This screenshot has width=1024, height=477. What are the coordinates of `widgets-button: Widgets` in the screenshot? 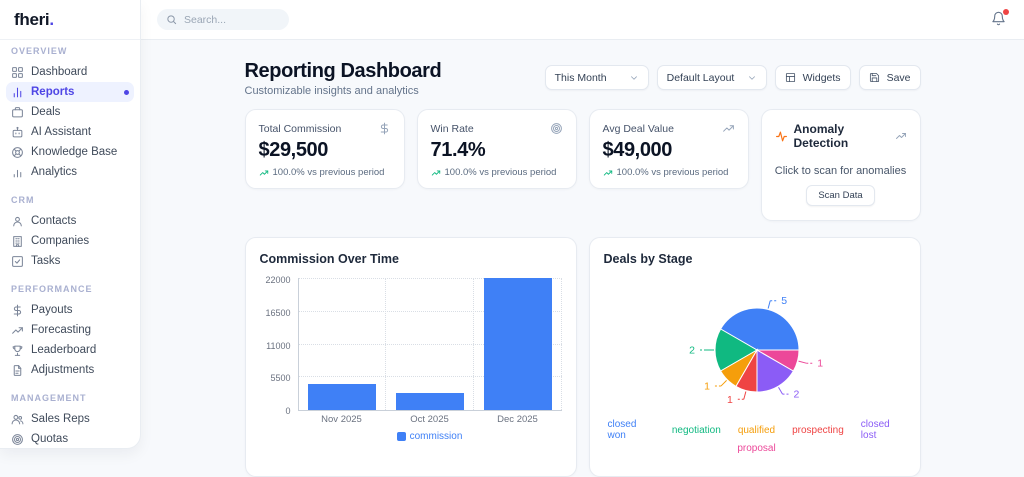 It's located at (812, 77).